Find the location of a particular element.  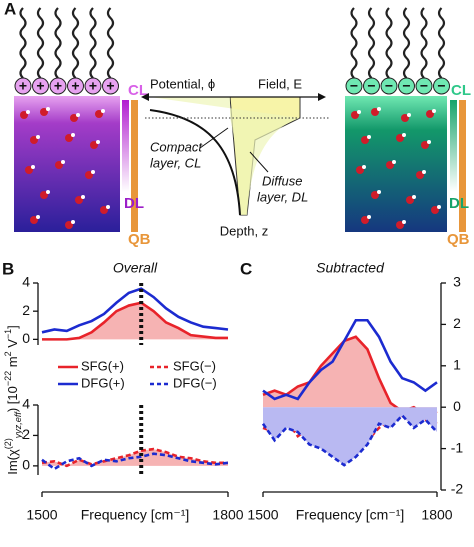

diffuse-label: layer, DL is located at coordinates (282, 196).